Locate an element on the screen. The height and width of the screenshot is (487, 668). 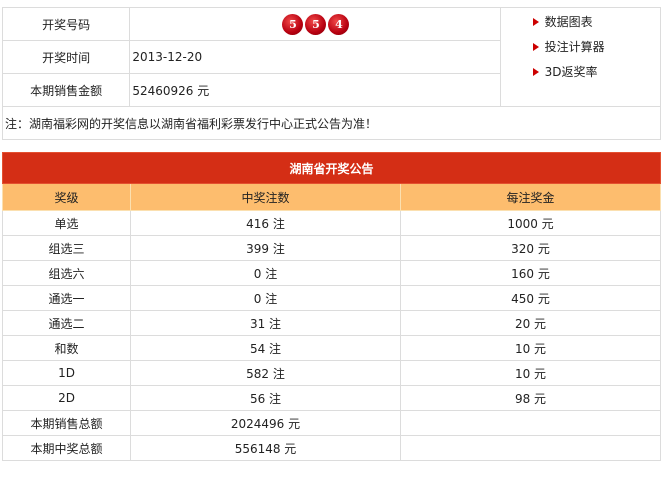
number-label: 开奖号码 is located at coordinates (66, 24).